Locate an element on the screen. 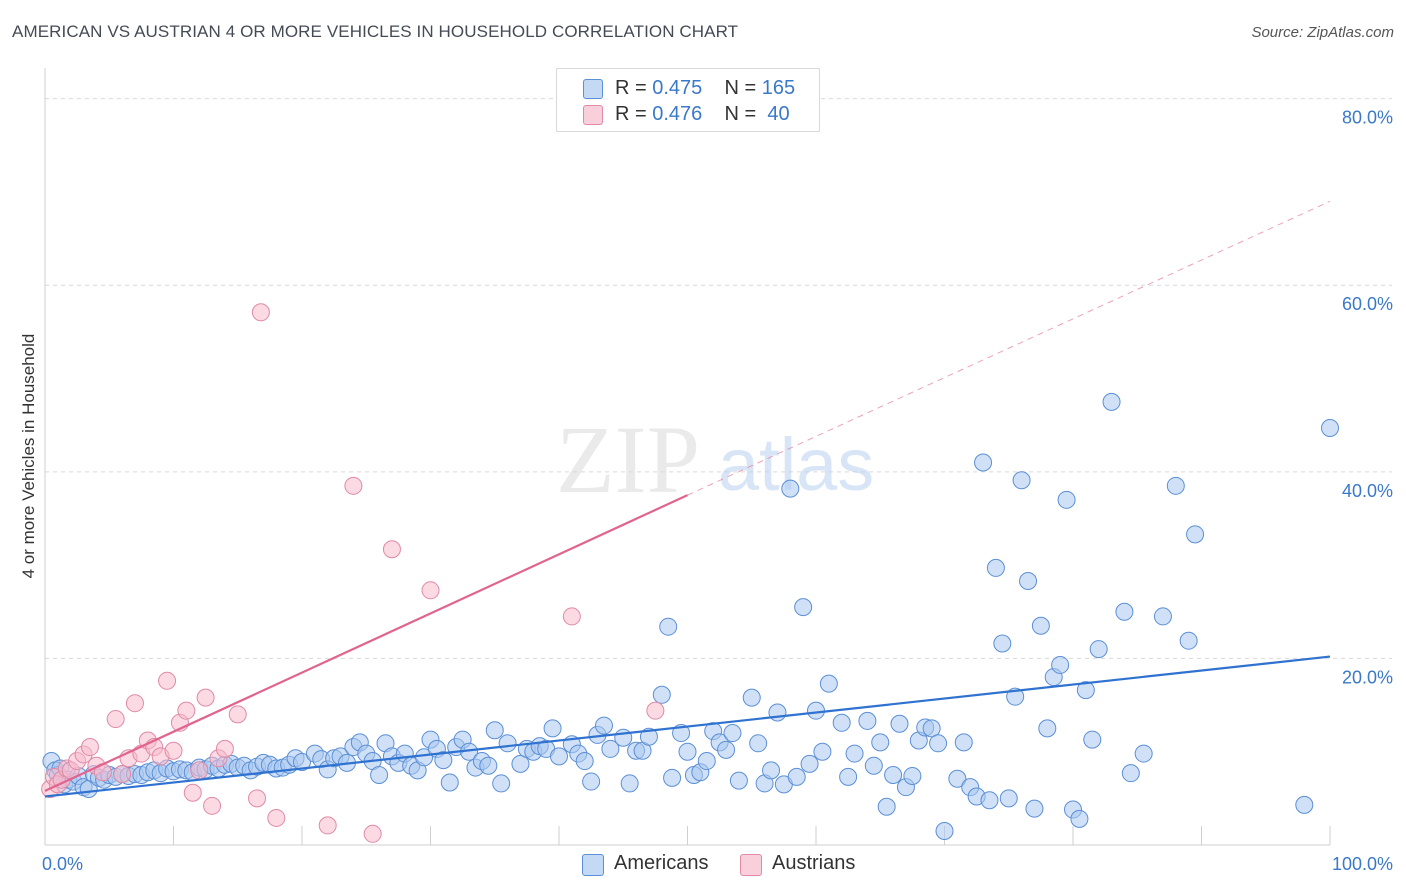  y-axis-label: 4 or more Vehicles in Household is located at coordinates (28, 456).